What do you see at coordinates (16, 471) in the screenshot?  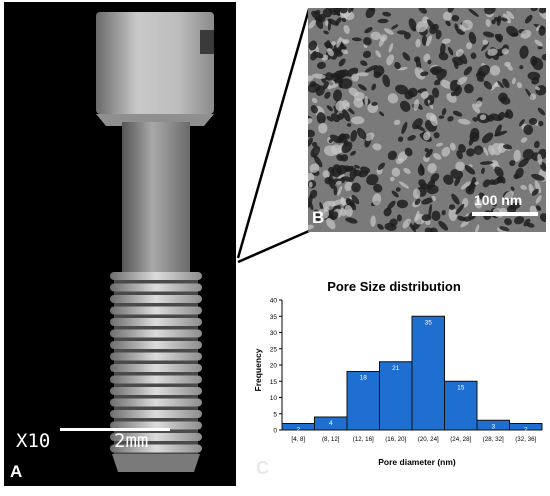 I see `panel-a-label: A` at bounding box center [16, 471].